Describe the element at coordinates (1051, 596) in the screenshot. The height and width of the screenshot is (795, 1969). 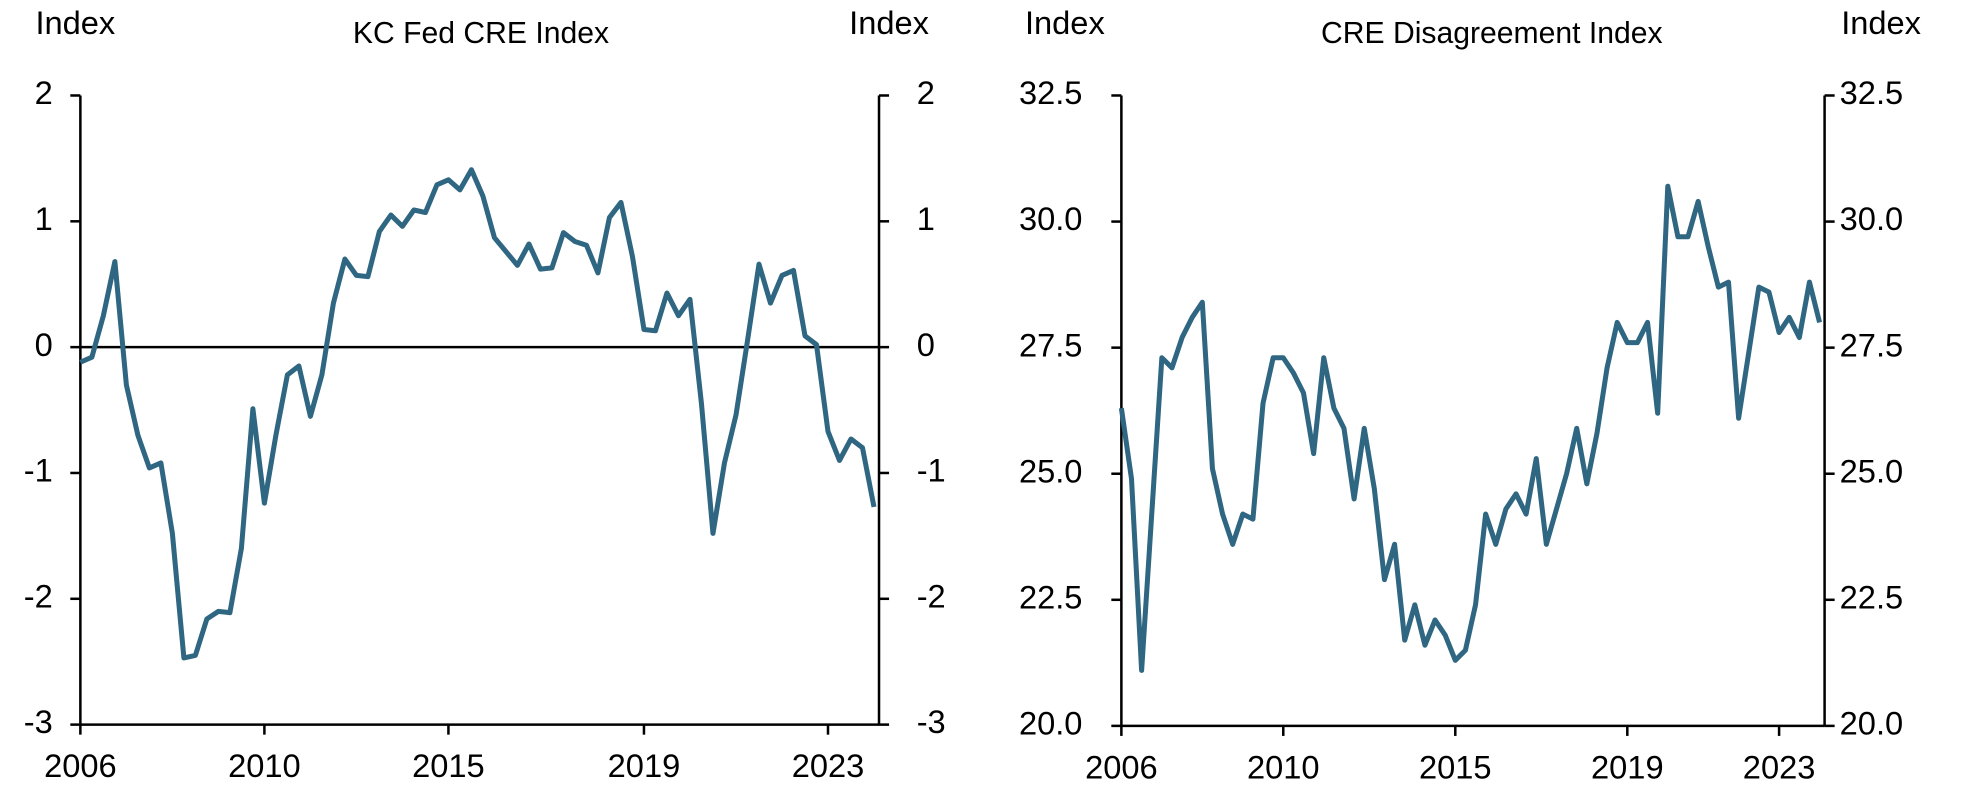
I see `y-tick-label: 22.5` at that location.